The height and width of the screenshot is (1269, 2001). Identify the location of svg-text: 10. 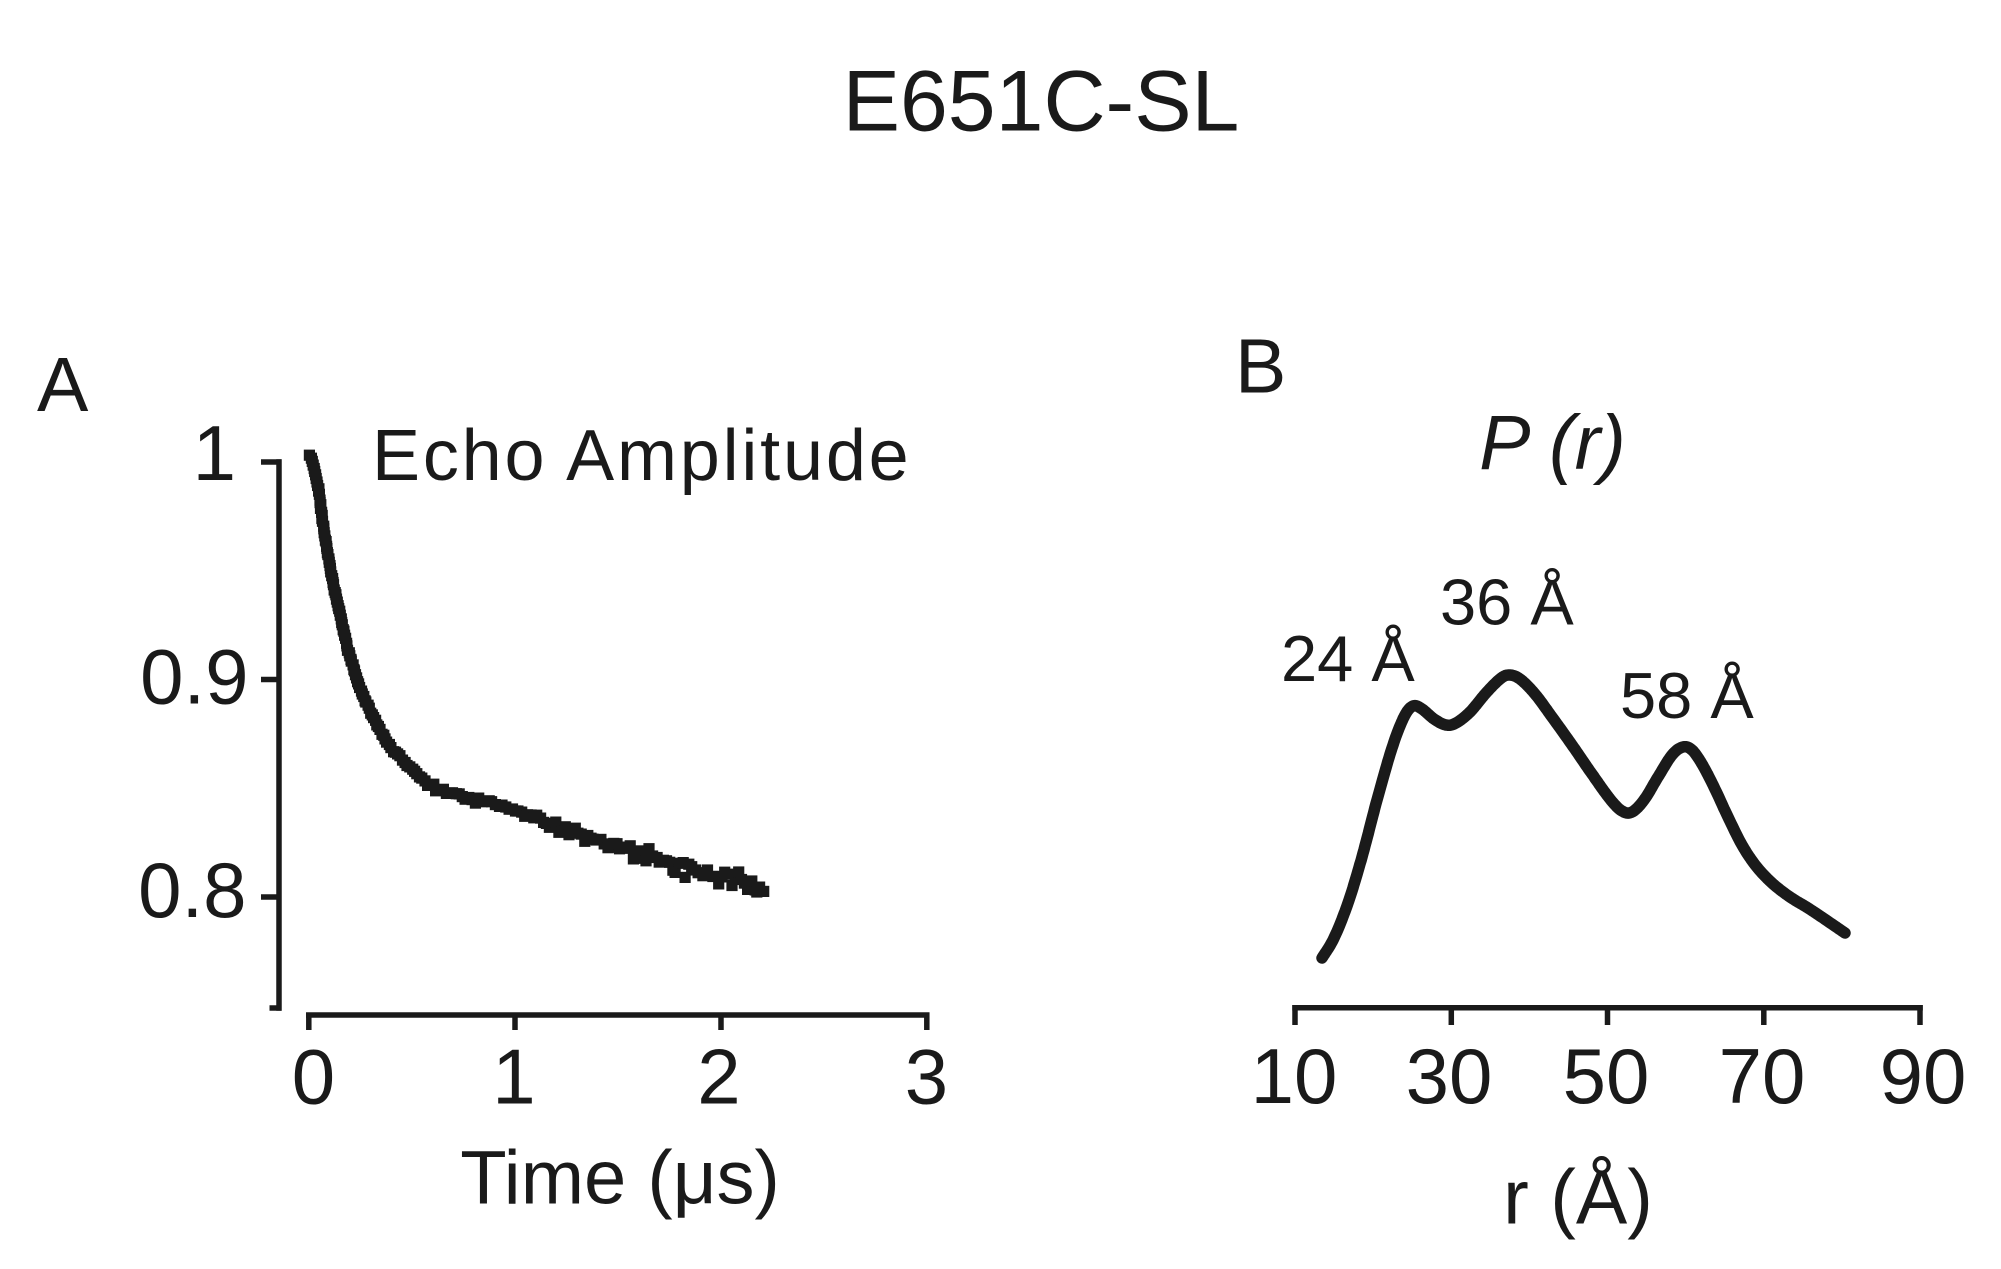
(1294, 1076).